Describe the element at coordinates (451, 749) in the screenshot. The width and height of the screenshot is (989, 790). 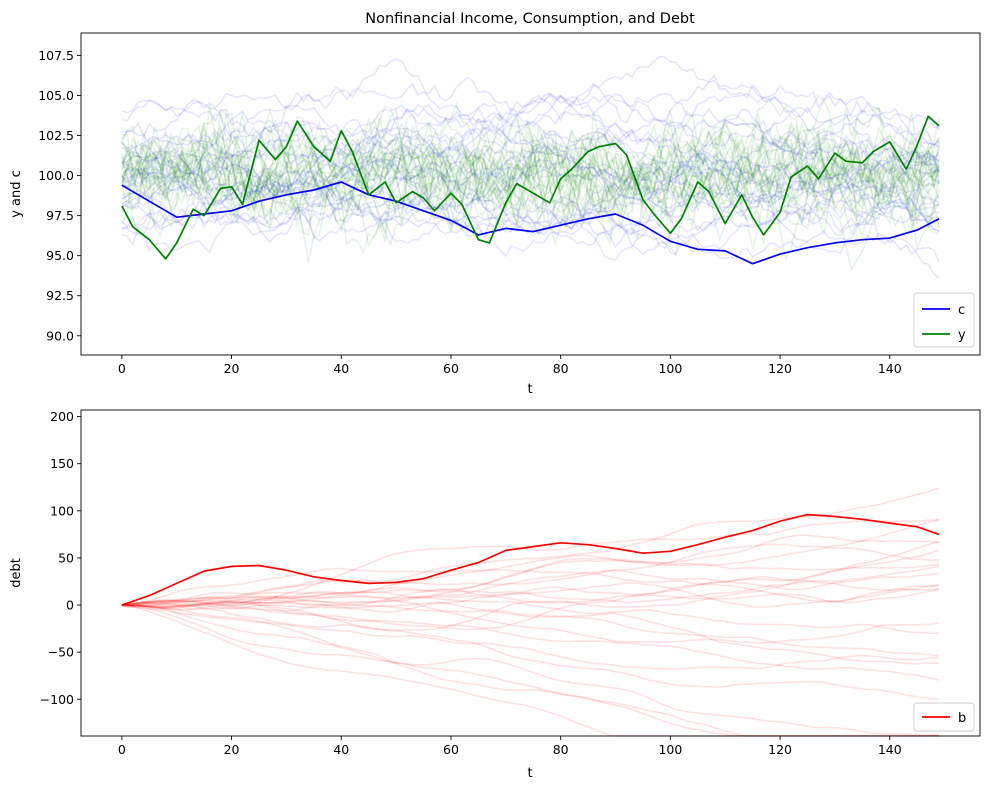
I see `x-tick-label: 60` at that location.